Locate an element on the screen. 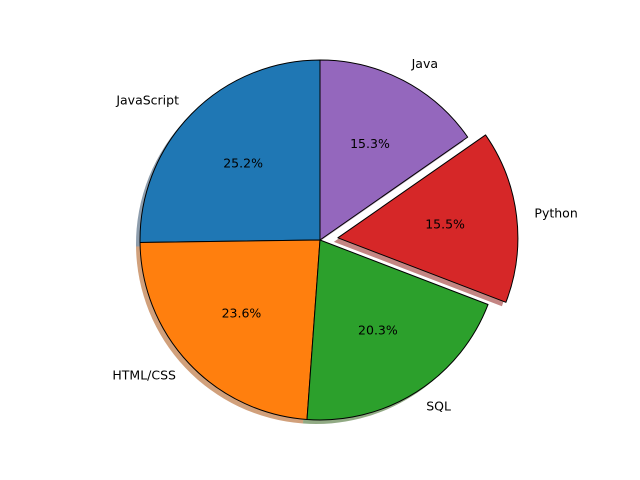  slice-percent-java: 15.3% is located at coordinates (370, 143).